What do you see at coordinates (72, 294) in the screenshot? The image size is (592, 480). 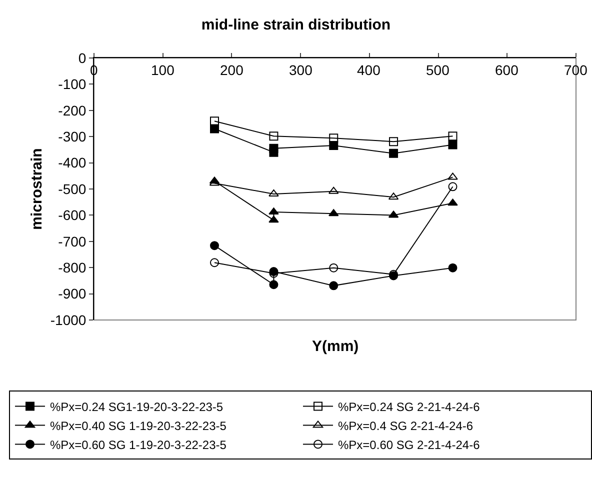 I see `y-tick-label: -900` at bounding box center [72, 294].